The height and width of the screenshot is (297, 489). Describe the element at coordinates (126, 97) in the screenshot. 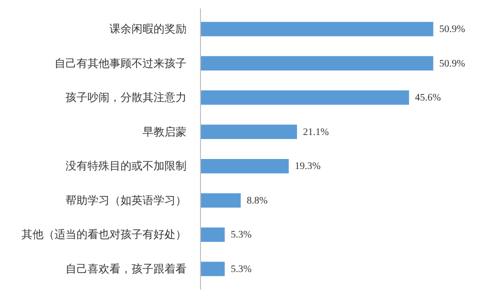

I see `y-tick-label: 孩子吵闹，分散其注意力` at that location.